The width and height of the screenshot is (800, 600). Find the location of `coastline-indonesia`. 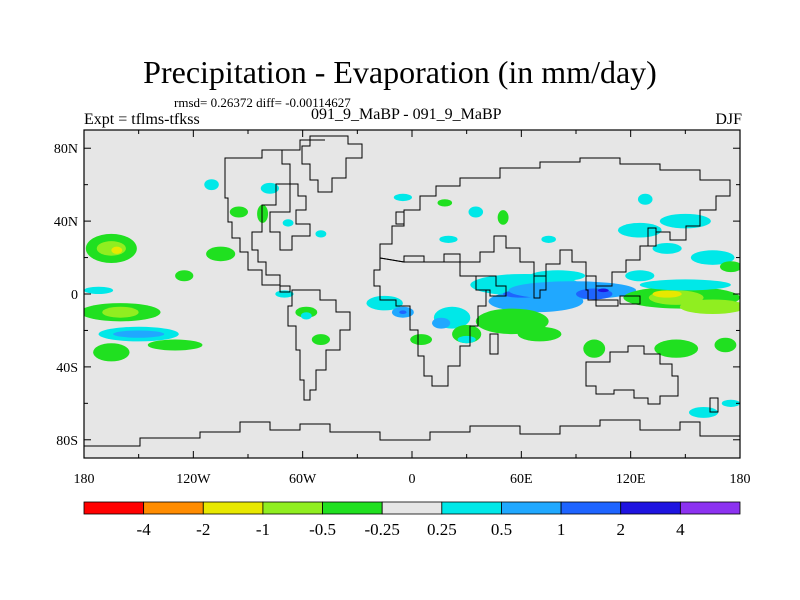

coastline-indonesia is located at coordinates (618, 301).